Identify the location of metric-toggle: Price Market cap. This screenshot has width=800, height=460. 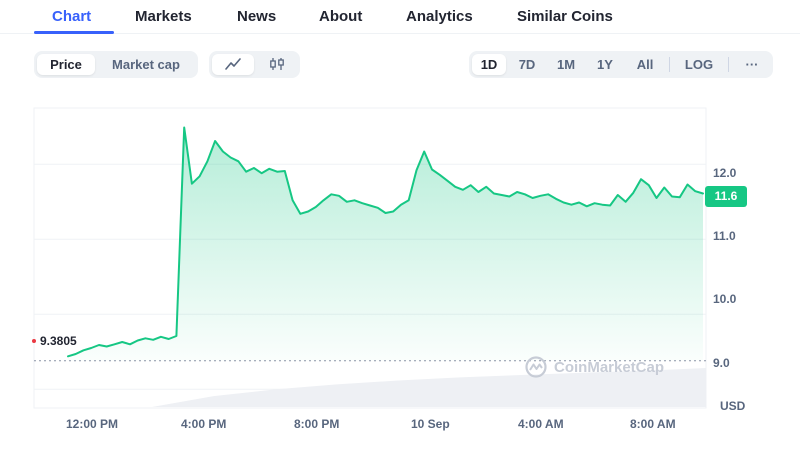
(116, 64).